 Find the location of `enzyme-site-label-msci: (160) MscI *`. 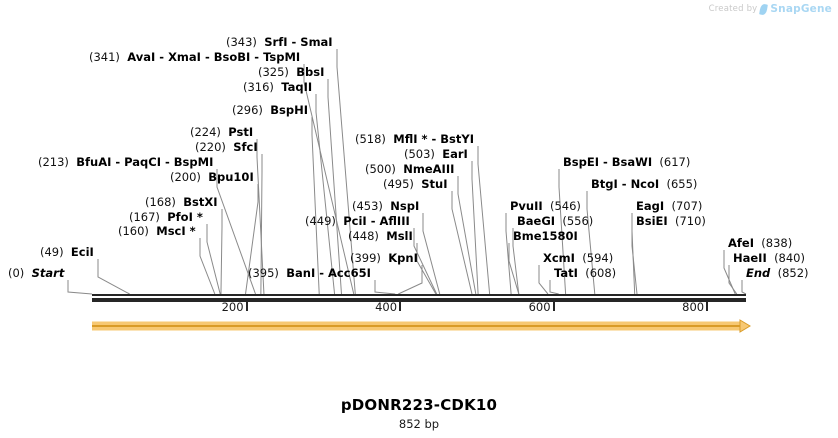

enzyme-site-label-msci: (160) MscI * is located at coordinates (157, 231).